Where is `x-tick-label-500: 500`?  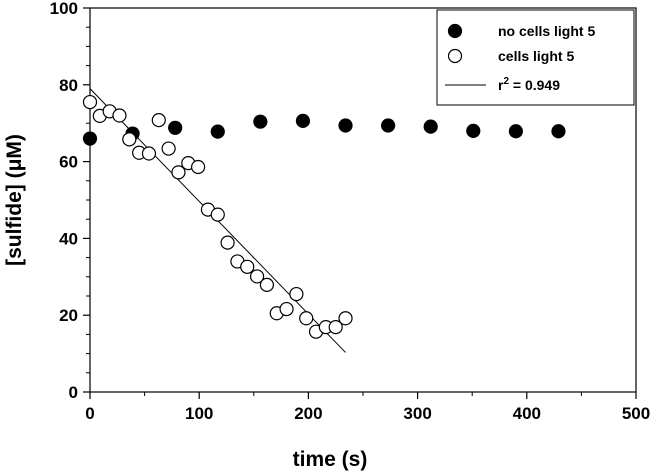
x-tick-label-500: 500 is located at coordinates (636, 413).